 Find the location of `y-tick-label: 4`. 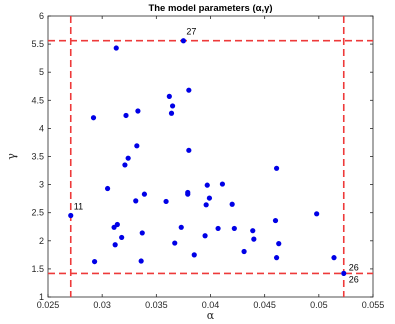

y-tick-label: 4 is located at coordinates (41, 128).